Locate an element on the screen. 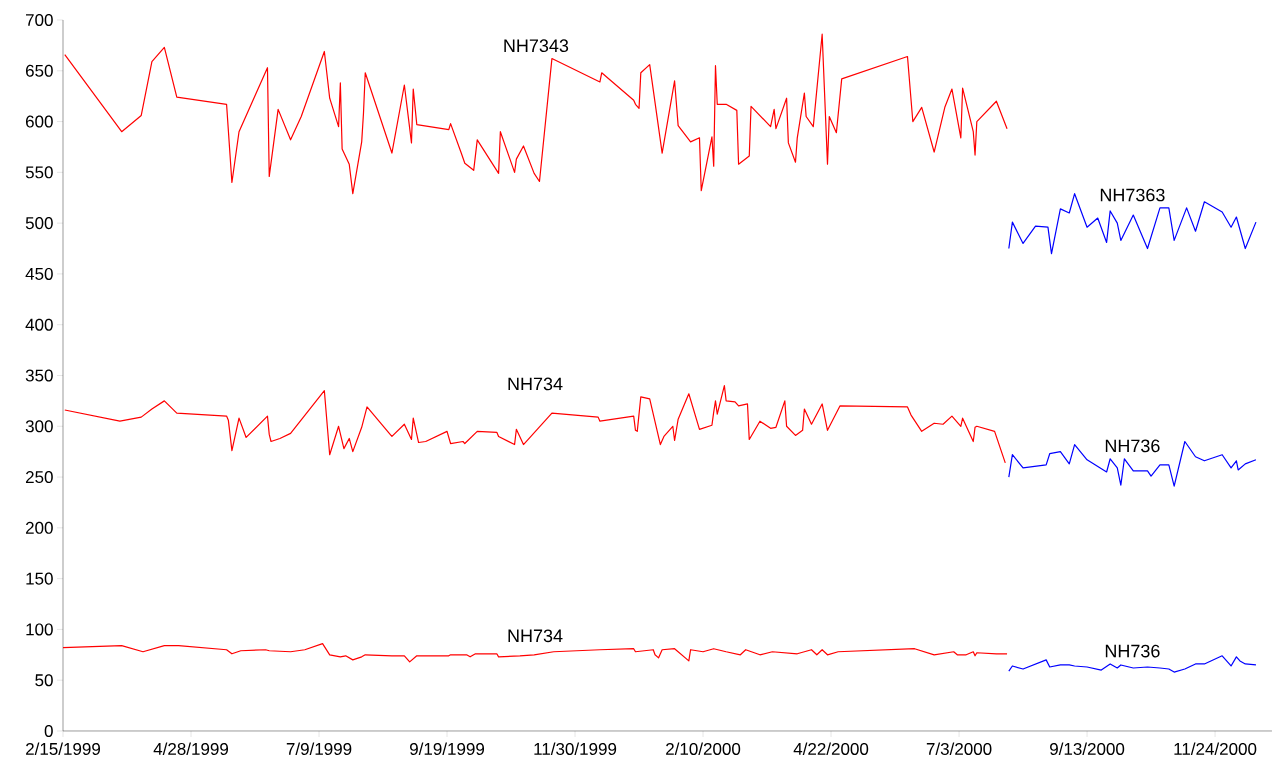  x-tick-label: 7/3/2000 is located at coordinates (959, 748).